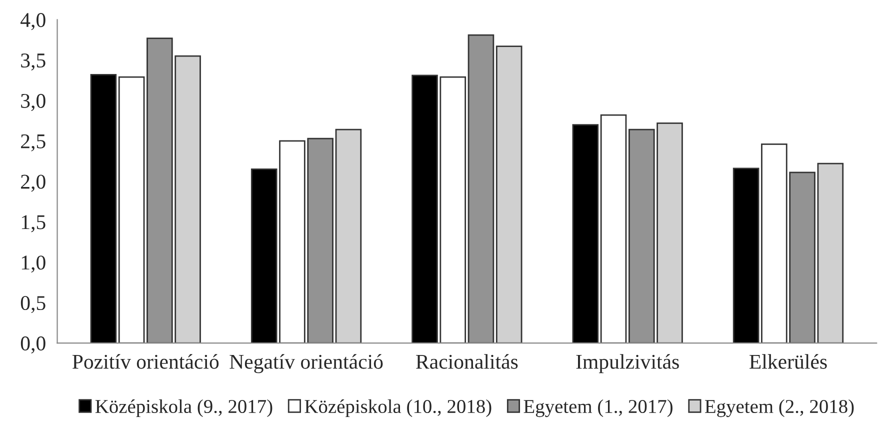  What do you see at coordinates (33, 21) in the screenshot?
I see `y-tick-label: 4,0` at bounding box center [33, 21].